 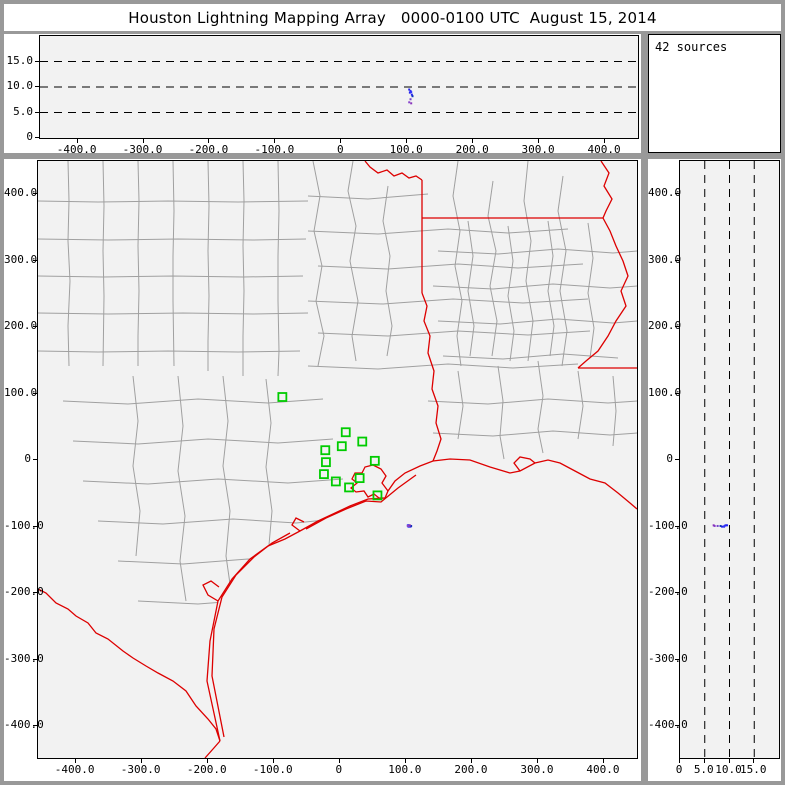 What do you see at coordinates (753, 769) in the screenshot?
I see `x-tick-label: 15.0` at bounding box center [753, 769].